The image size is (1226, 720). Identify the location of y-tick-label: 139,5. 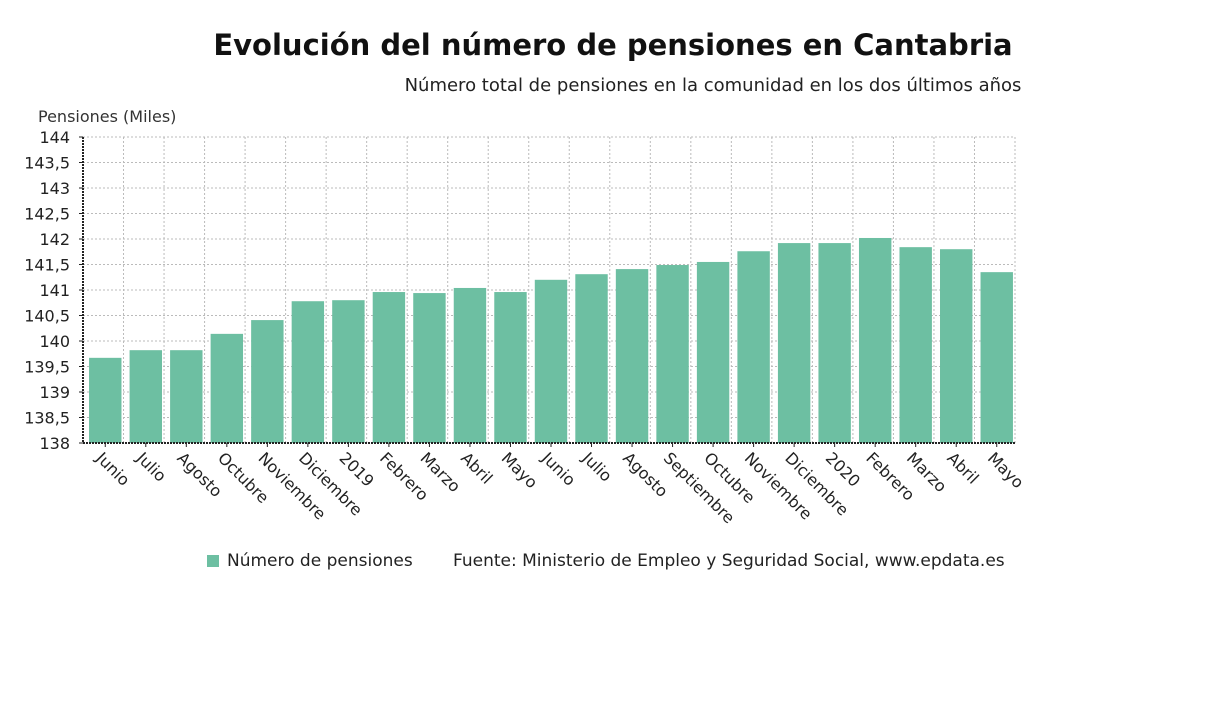
(47, 367).